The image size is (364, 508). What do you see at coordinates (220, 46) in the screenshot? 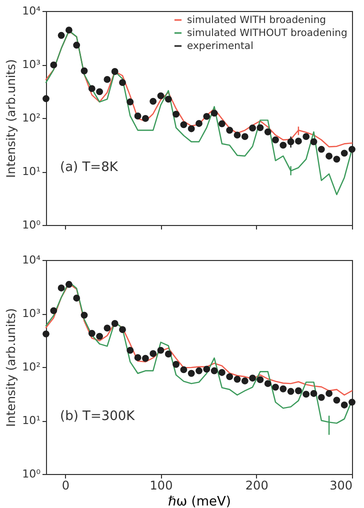
I see `legend-label: experimental` at bounding box center [220, 46].